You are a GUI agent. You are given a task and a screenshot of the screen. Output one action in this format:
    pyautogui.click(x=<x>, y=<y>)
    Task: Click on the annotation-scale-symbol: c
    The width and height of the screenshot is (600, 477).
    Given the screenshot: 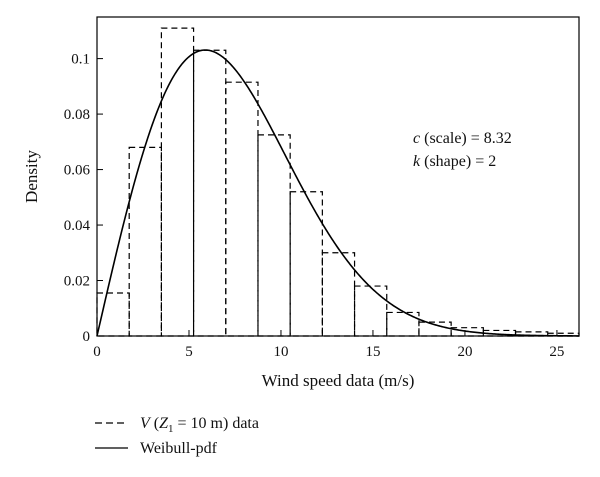 What is the action you would take?
    pyautogui.click(x=416, y=138)
    